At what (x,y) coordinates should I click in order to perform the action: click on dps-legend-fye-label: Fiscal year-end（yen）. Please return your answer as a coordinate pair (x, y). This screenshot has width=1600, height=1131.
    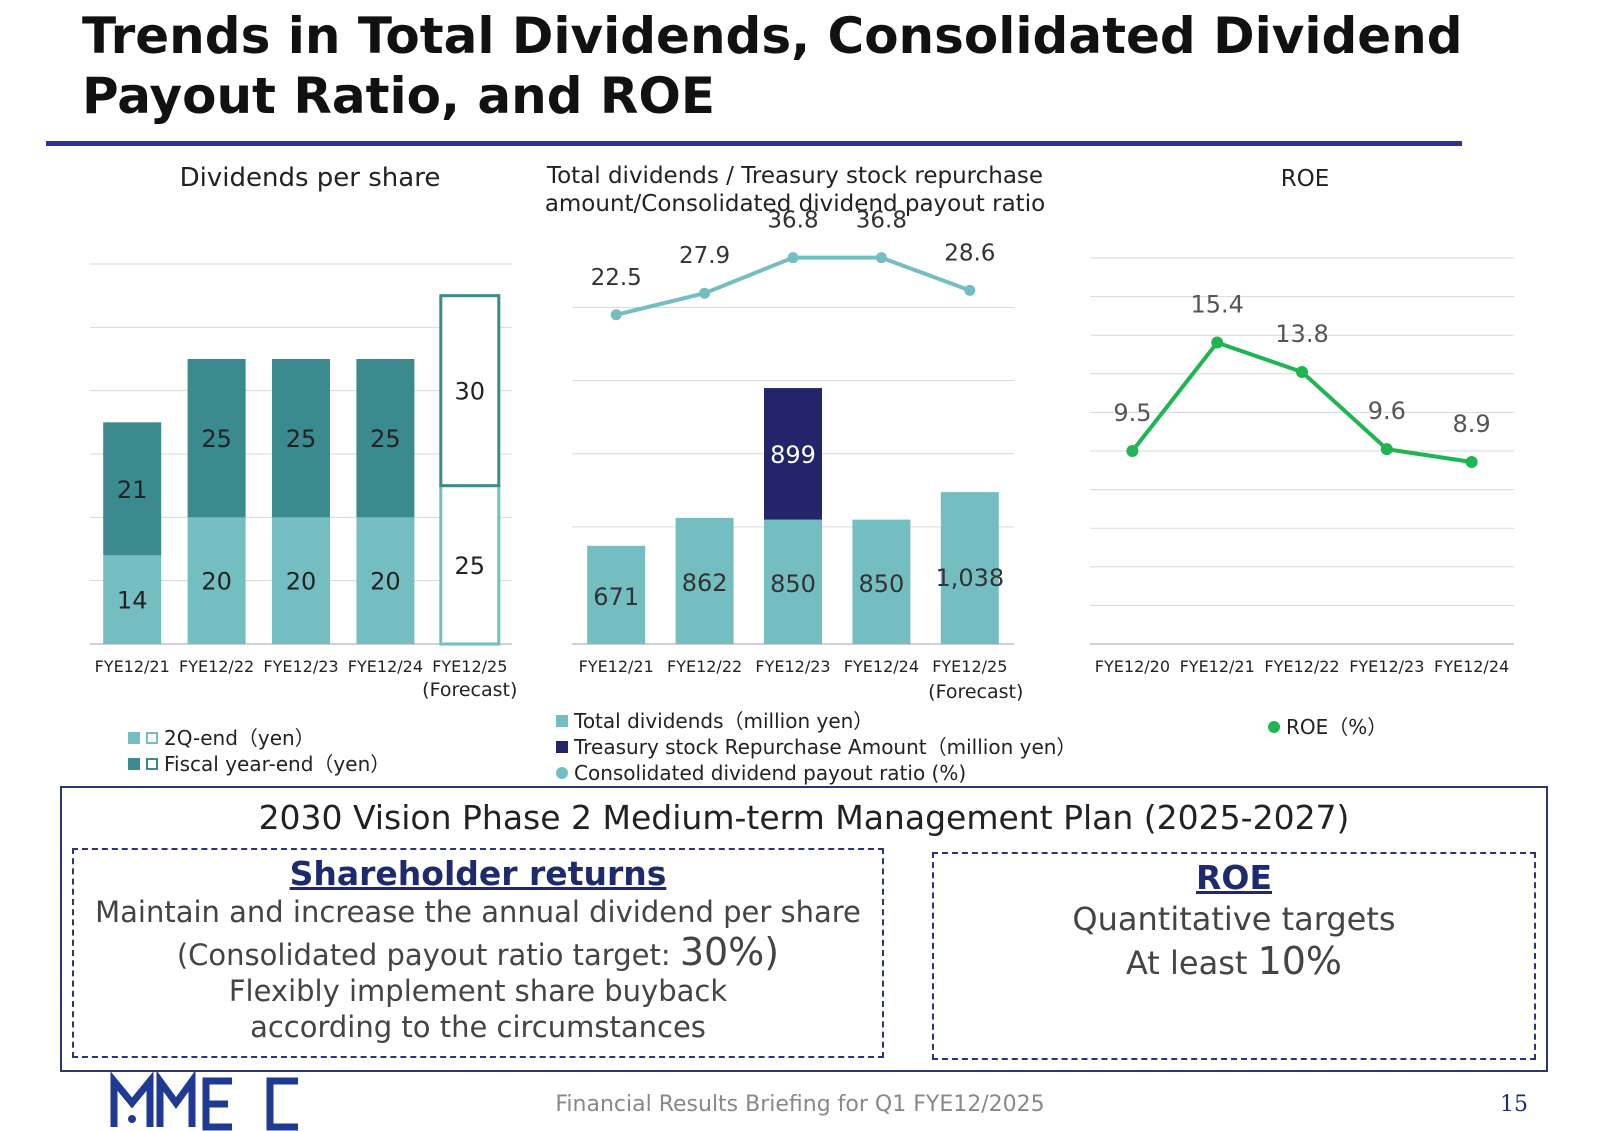
    Looking at the image, I should click on (277, 764).